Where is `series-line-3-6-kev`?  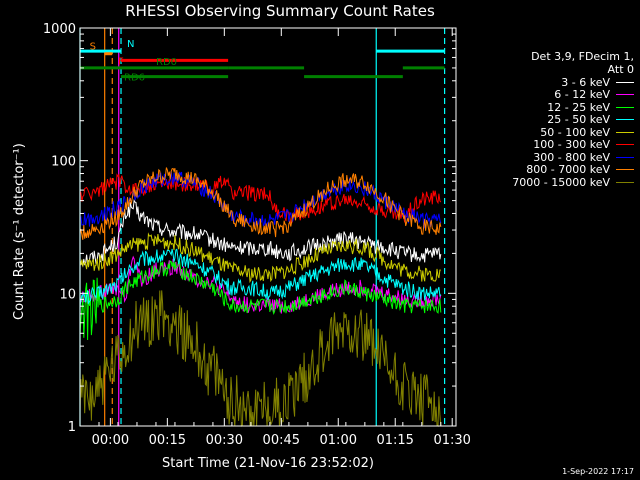
series-line-3-6-kev is located at coordinates (260, 233).